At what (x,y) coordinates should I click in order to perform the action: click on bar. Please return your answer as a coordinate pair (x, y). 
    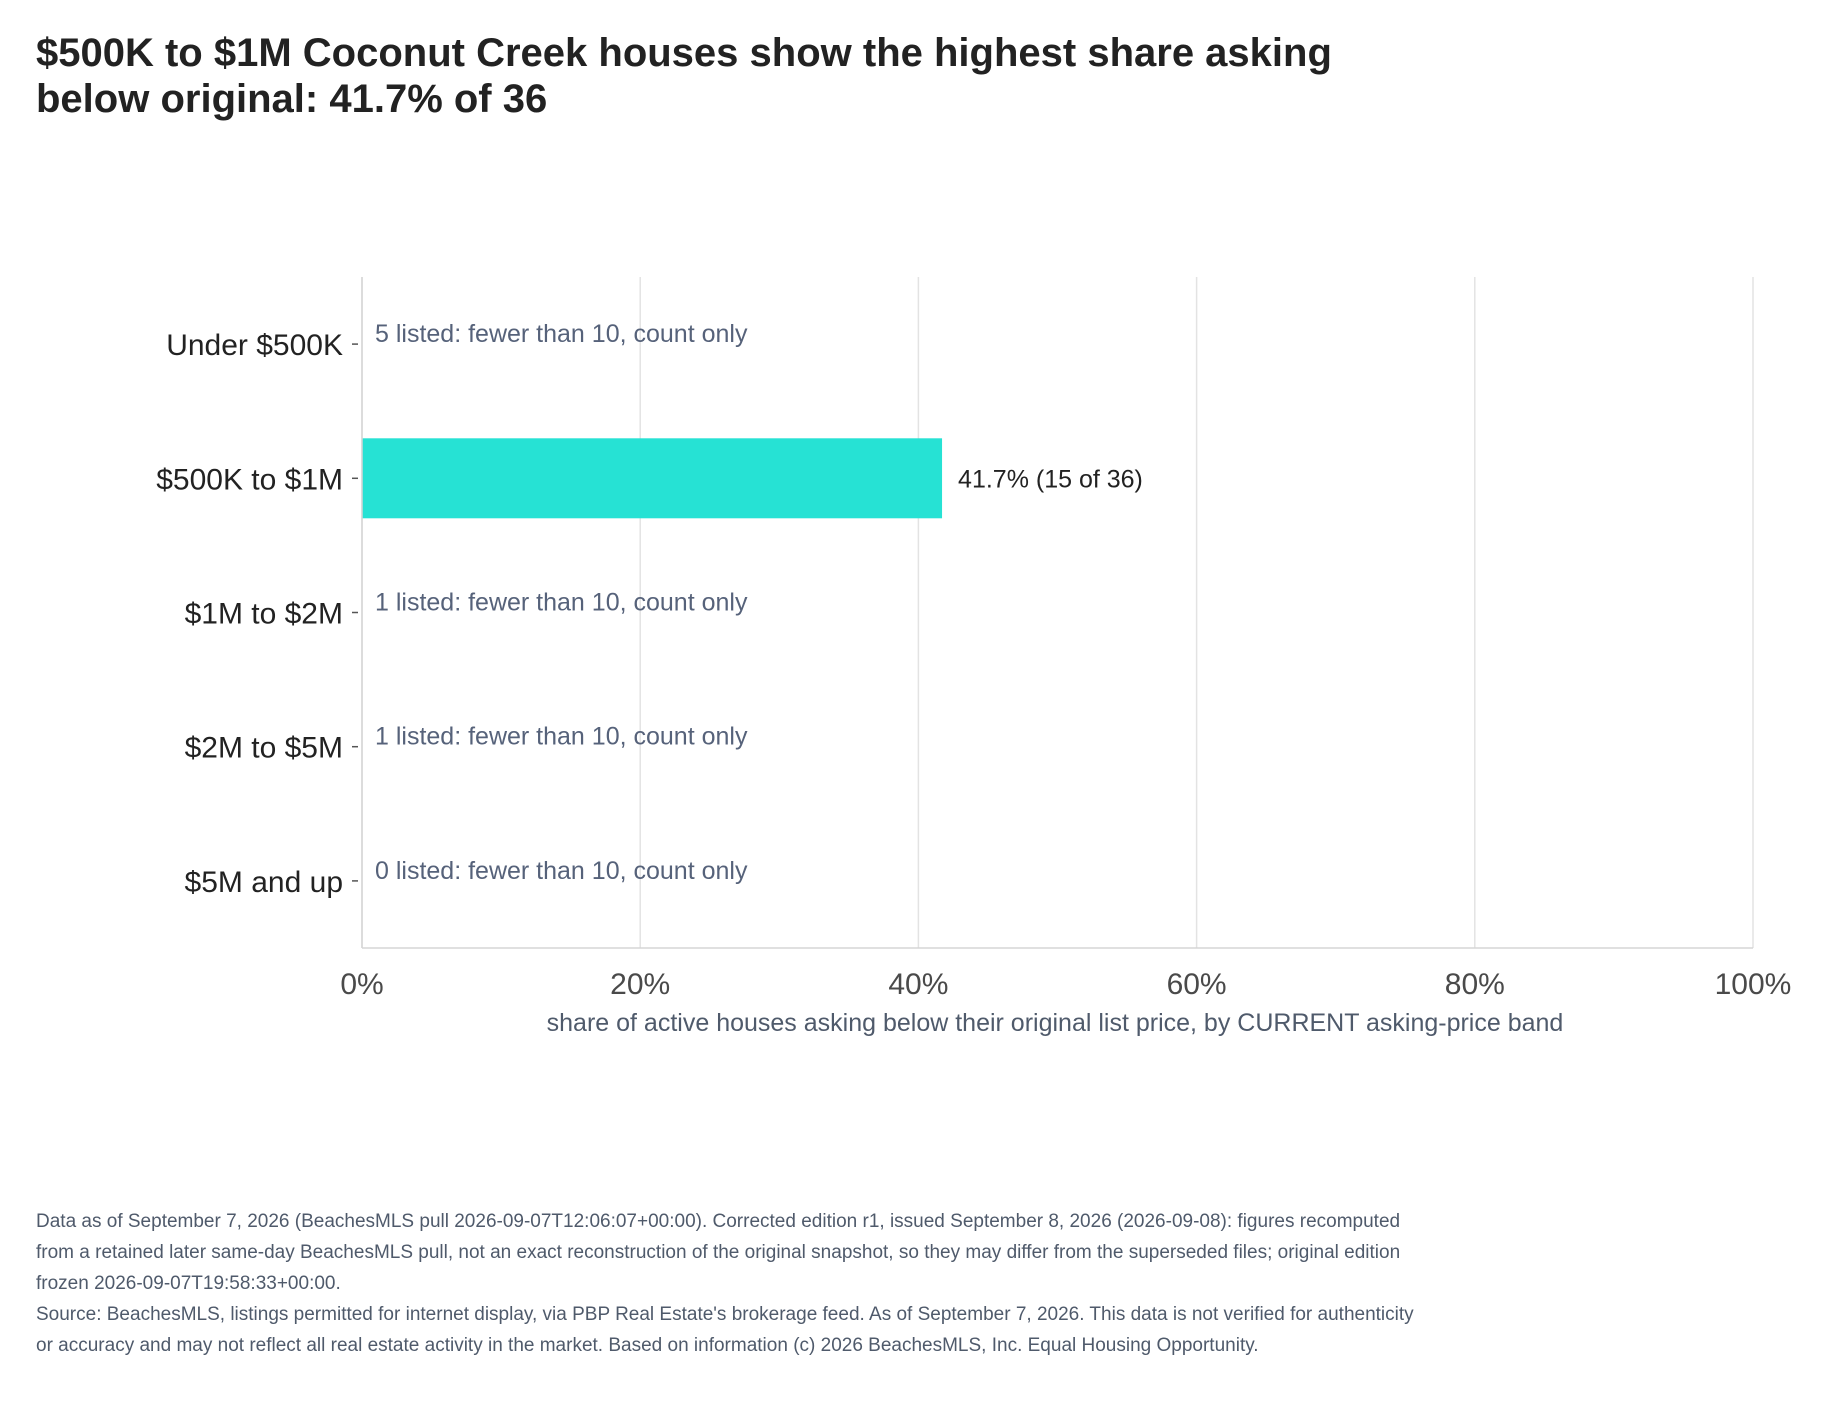
    Looking at the image, I should click on (652, 478).